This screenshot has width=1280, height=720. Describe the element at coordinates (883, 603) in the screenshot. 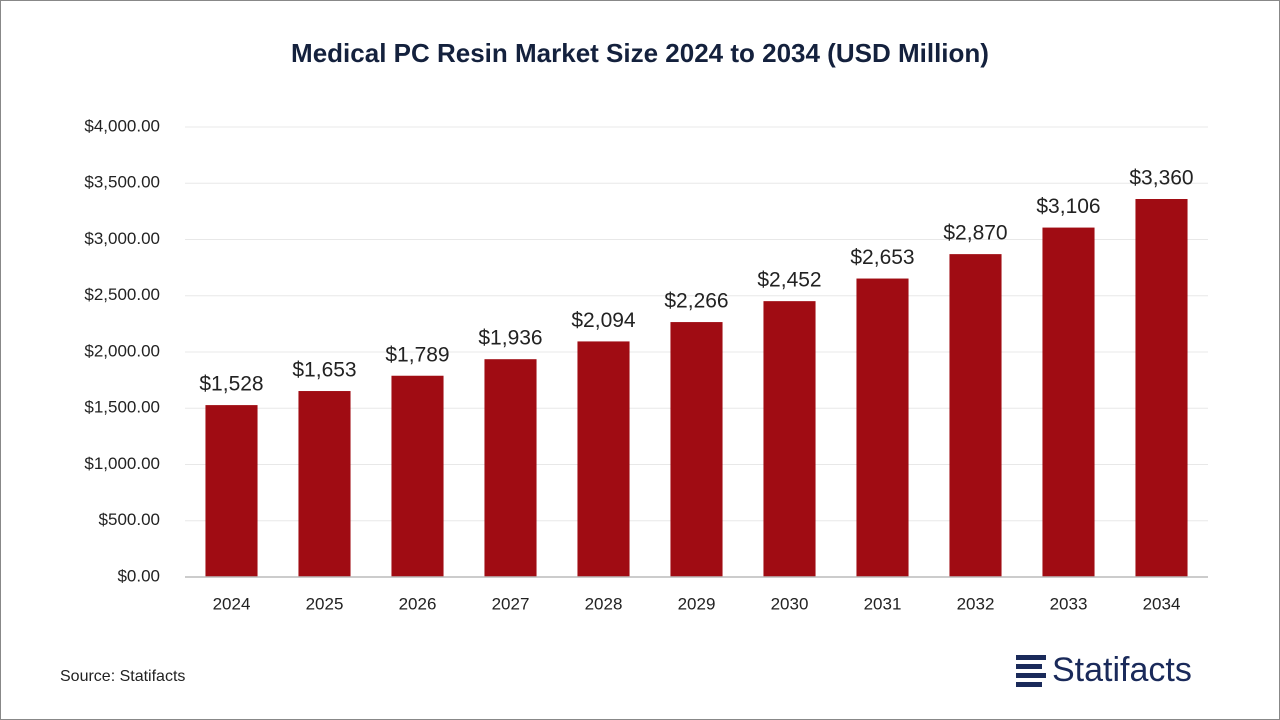

I see `x-tick-label: 2031` at that location.